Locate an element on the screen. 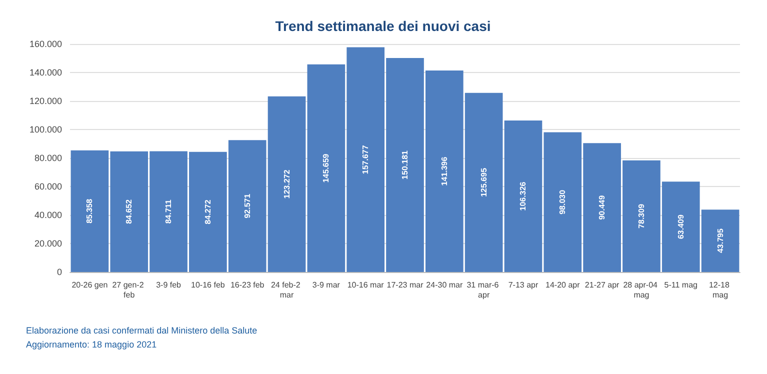  x-tick-label: 10-16 mar is located at coordinates (365, 285).